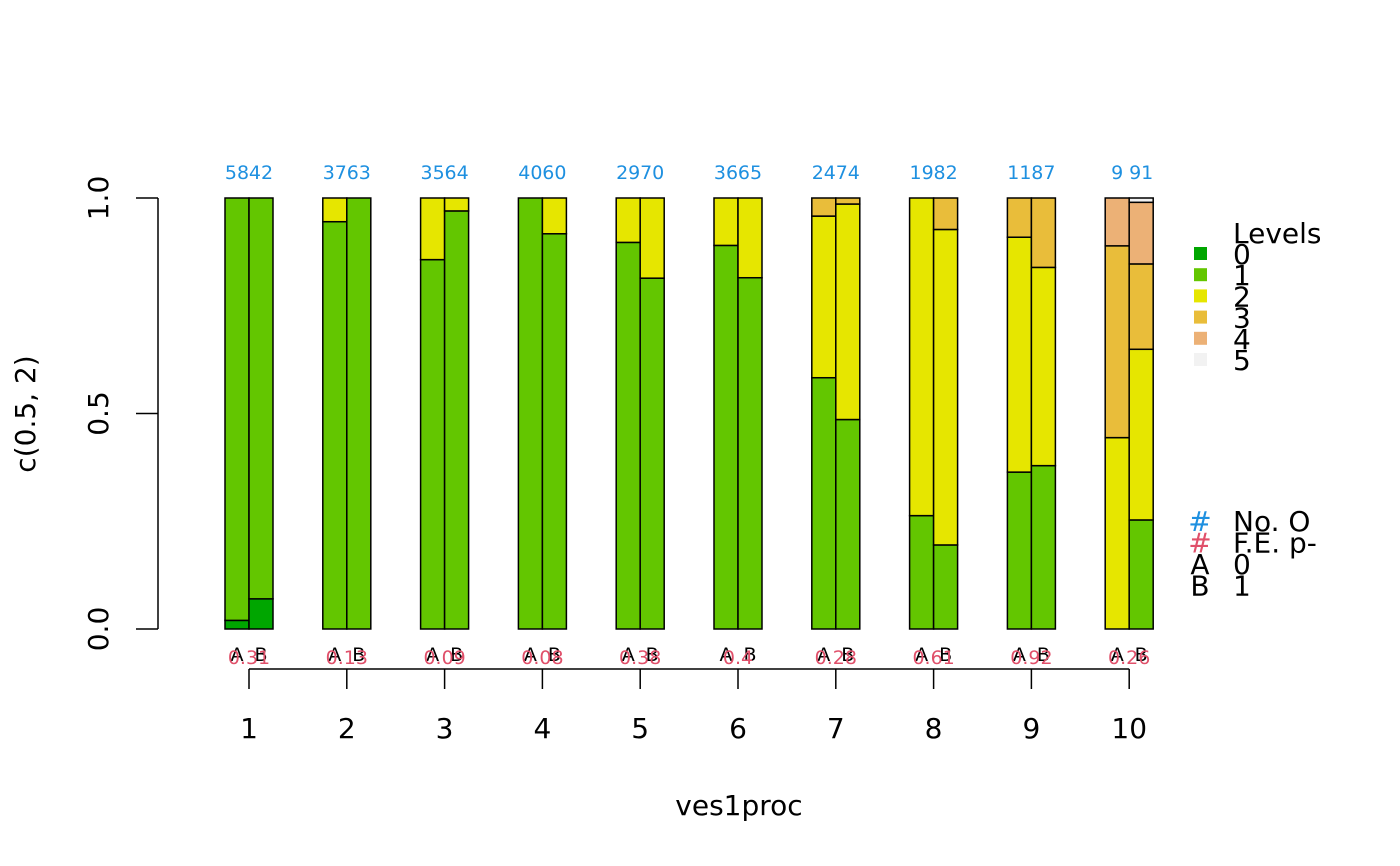 The image size is (1400, 866). I want to click on y-axis-title: c(0.5, 2), so click(25, 413).